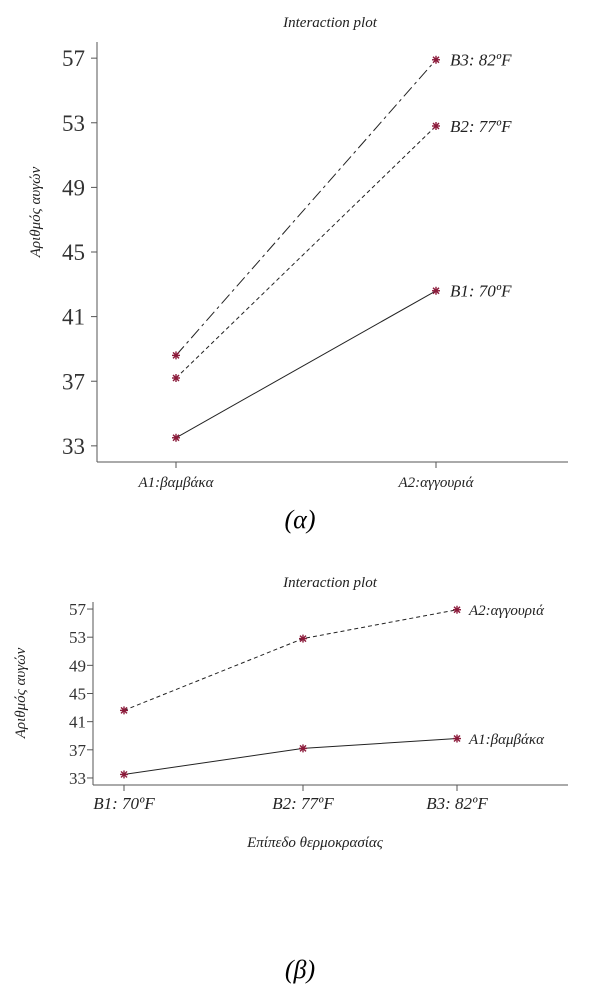  What do you see at coordinates (436, 483) in the screenshot?
I see `x-tick-label: A2:αγγουριά` at bounding box center [436, 483].